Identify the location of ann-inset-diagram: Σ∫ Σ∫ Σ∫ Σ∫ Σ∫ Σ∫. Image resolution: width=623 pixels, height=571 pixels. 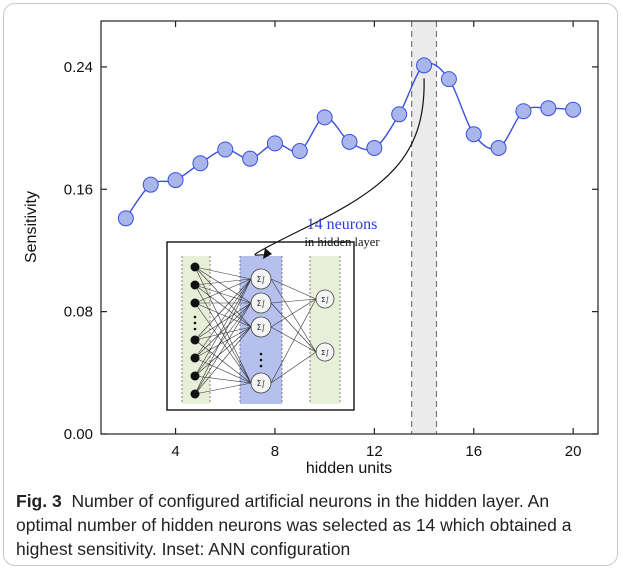
(260, 326).